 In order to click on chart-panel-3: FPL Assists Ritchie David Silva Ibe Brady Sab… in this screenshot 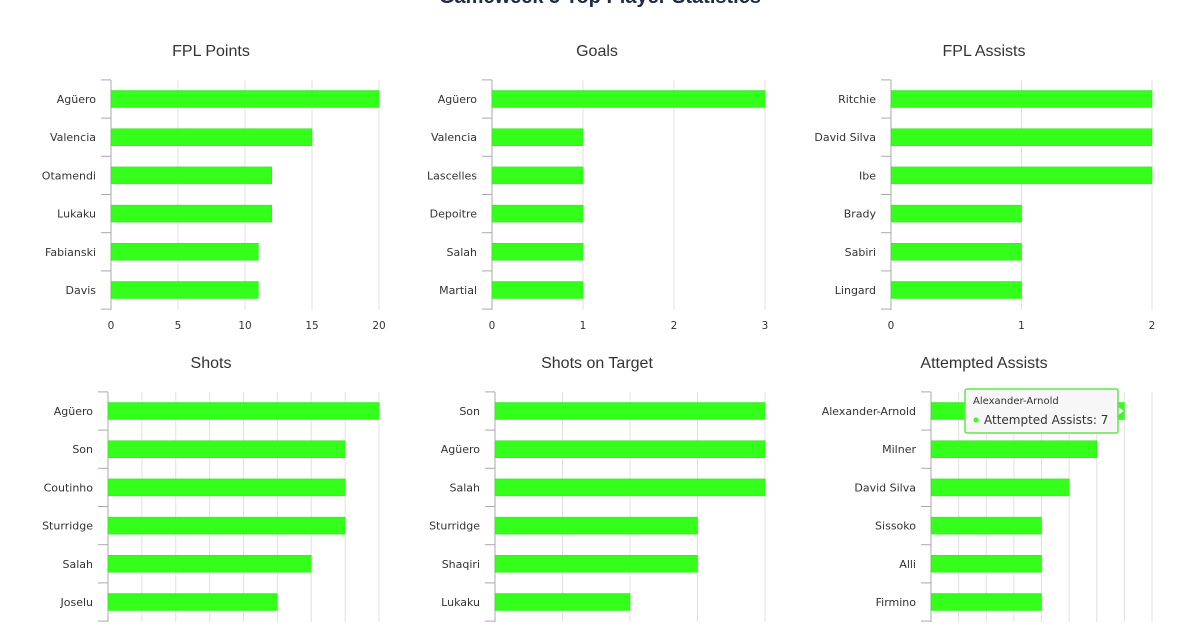, I will do `click(984, 187)`.